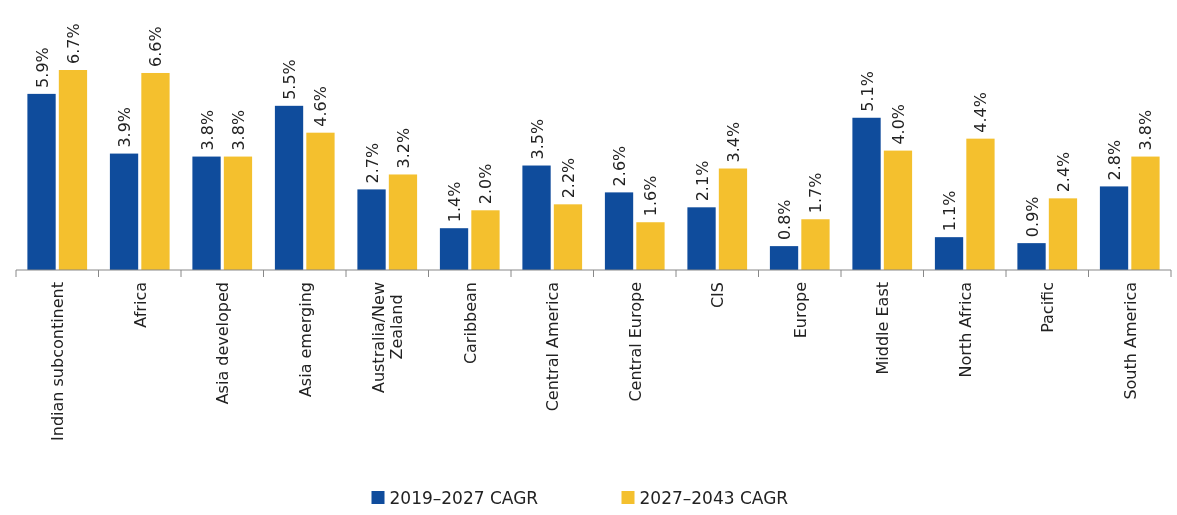  Describe the element at coordinates (867, 91) in the screenshot. I see `data-label: 5.1%` at that location.